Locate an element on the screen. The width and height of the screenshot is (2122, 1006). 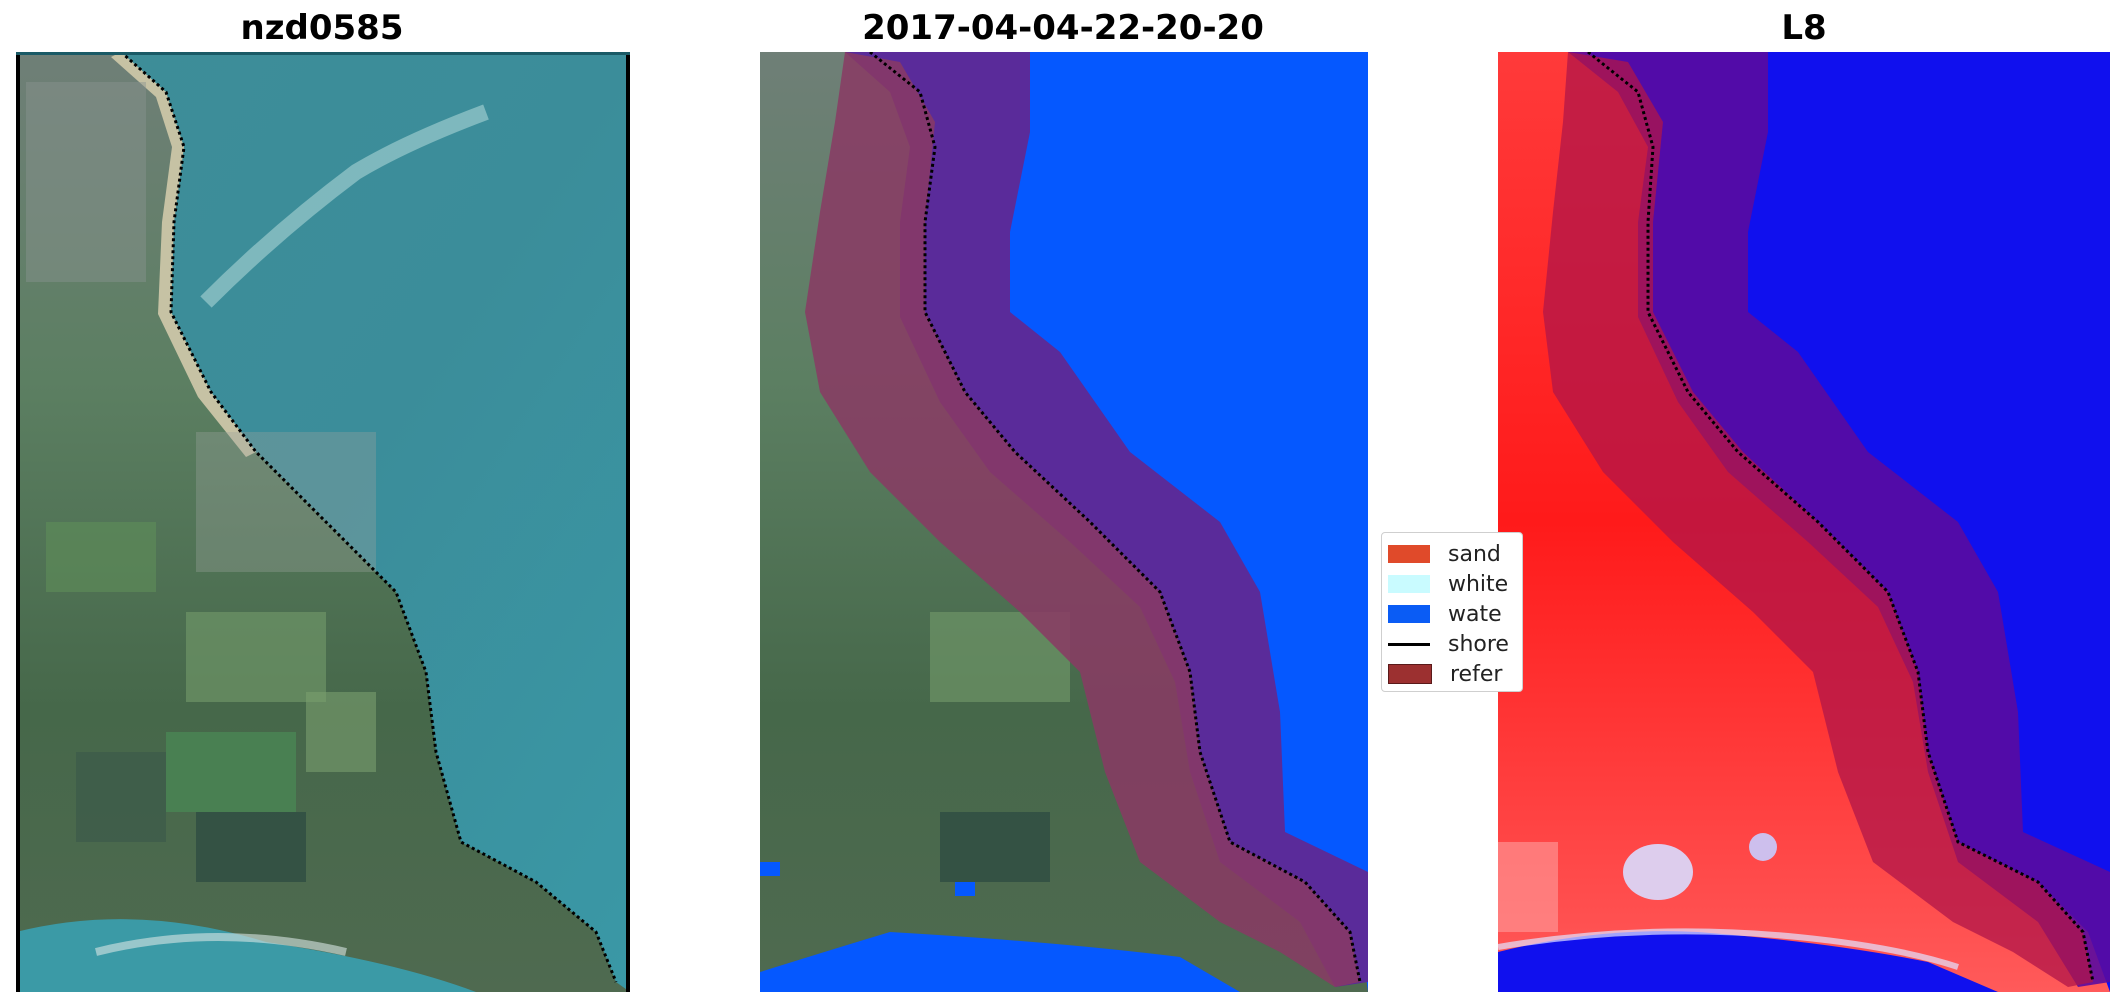
legend-swatch-water is located at coordinates (1409, 614).